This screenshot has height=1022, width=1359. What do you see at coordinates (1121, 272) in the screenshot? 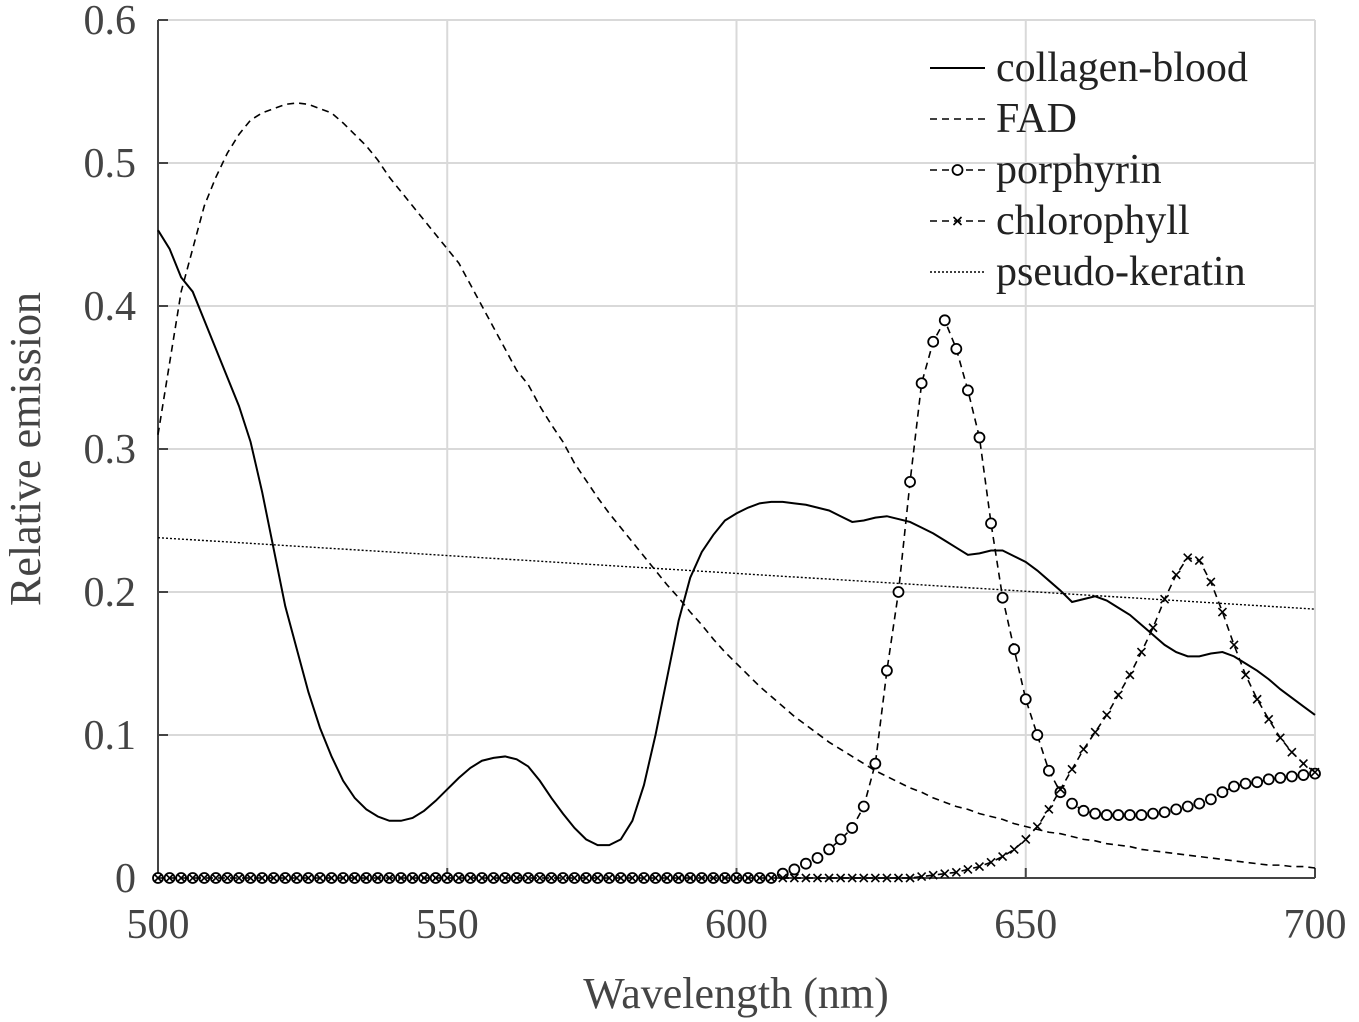
I see `legend-text: pseudo-keratin` at bounding box center [1121, 272].